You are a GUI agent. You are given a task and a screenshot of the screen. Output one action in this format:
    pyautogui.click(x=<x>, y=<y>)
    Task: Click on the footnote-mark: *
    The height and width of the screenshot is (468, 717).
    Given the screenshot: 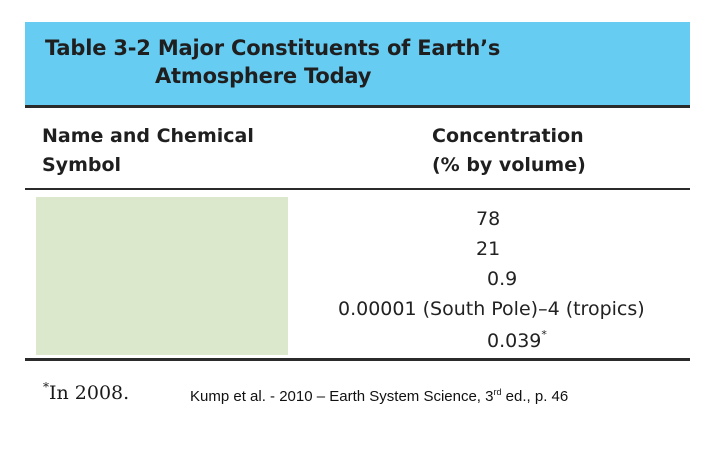 What is the action you would take?
    pyautogui.click(x=46, y=387)
    